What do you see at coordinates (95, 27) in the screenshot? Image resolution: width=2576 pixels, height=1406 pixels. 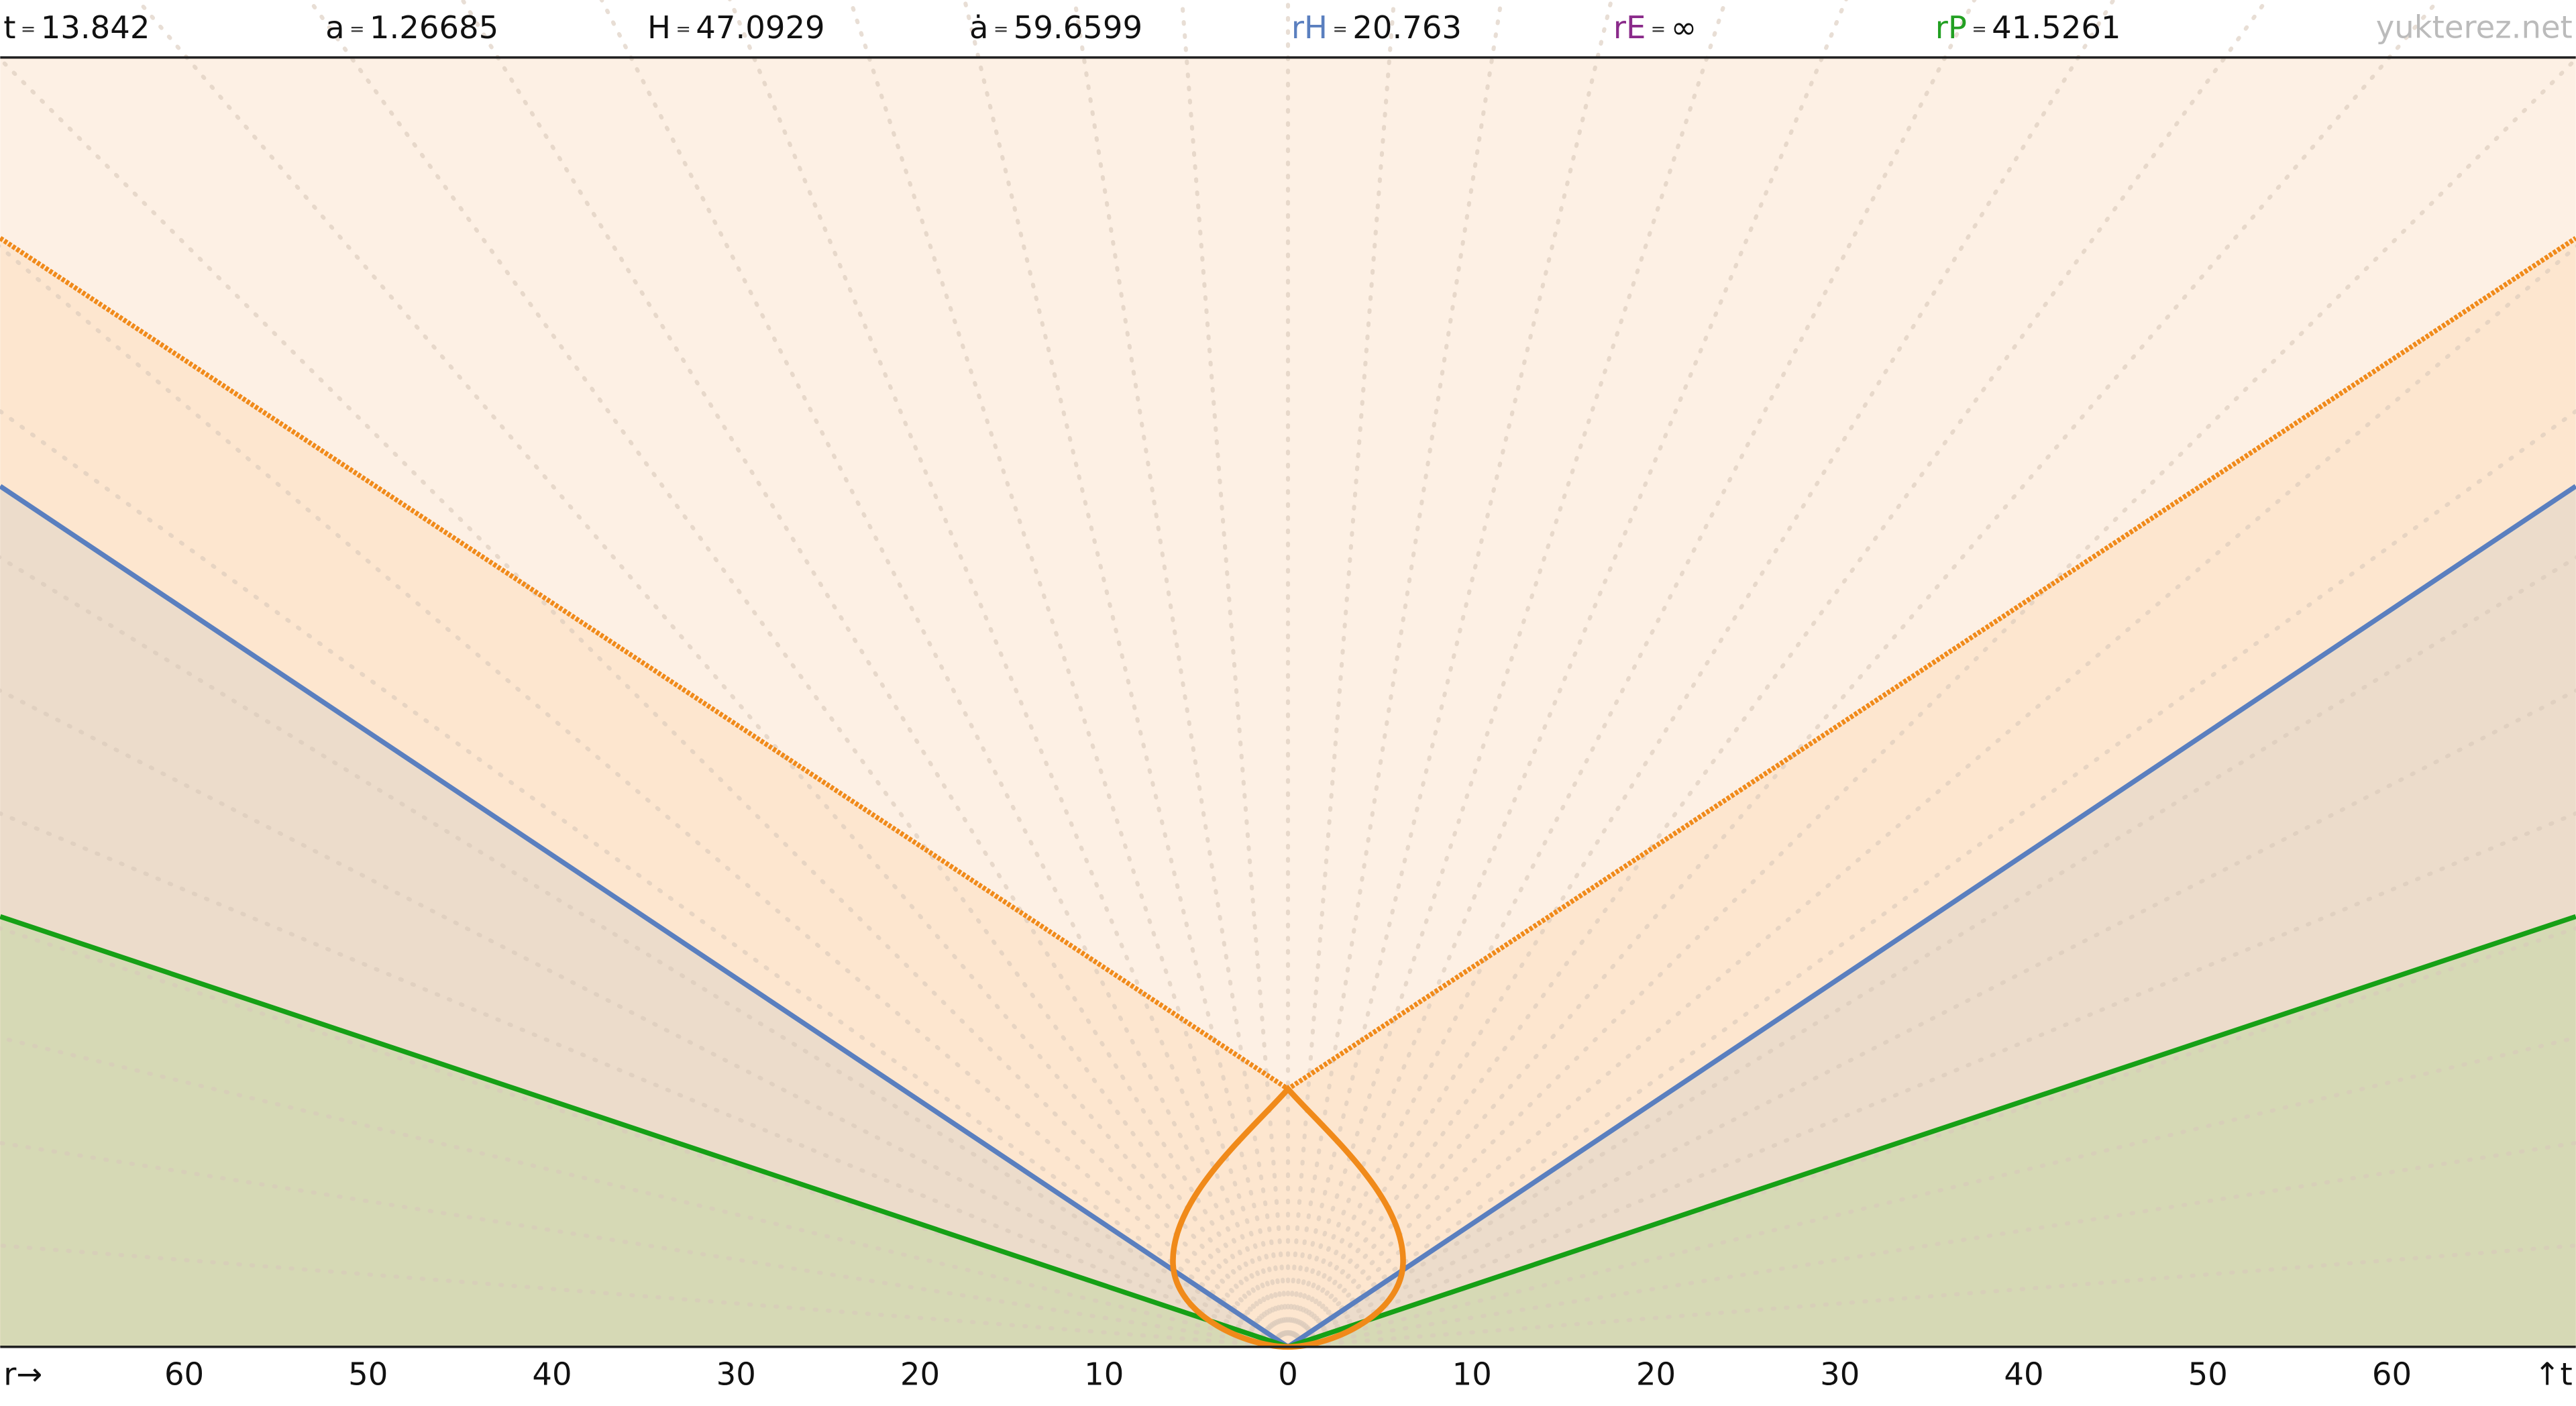 I see `header-value: 13.842` at bounding box center [95, 27].